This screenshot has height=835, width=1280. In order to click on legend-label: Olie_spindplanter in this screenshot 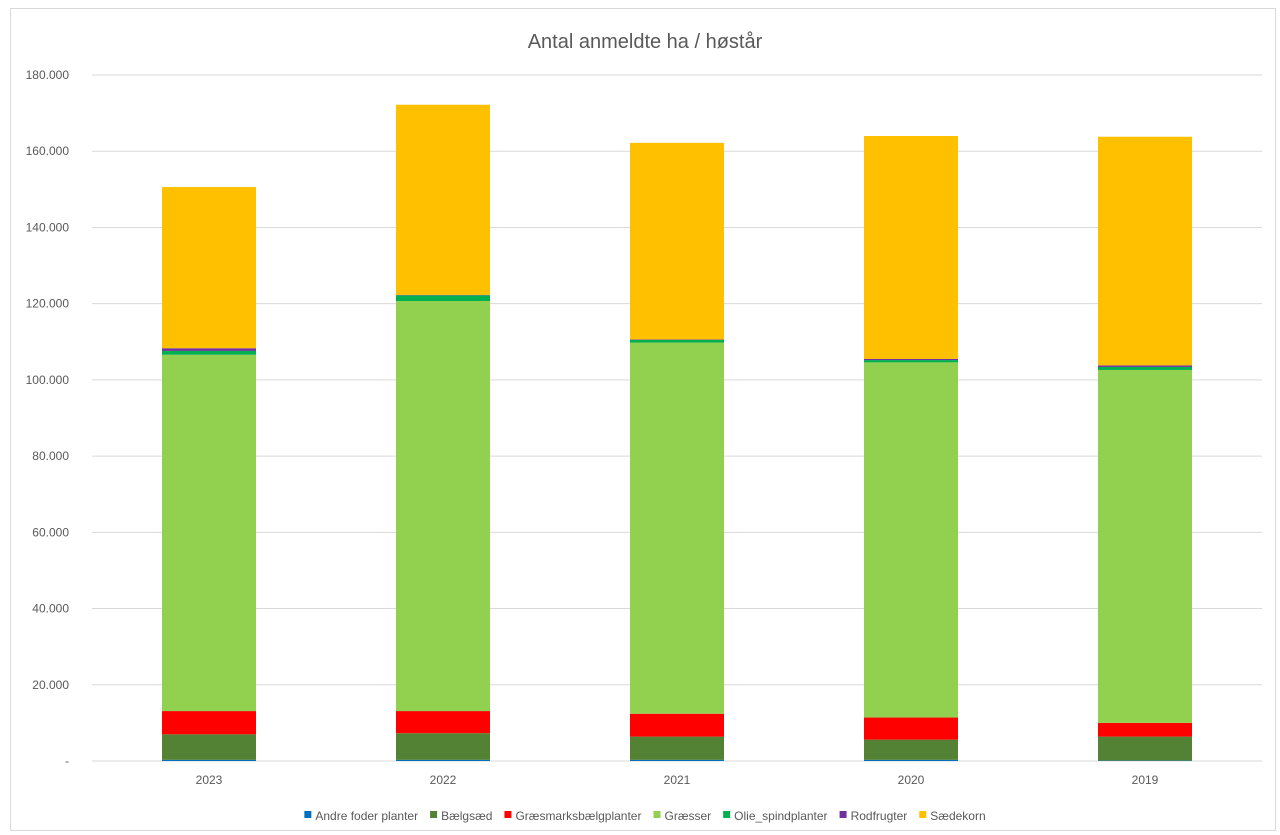, I will do `click(780, 816)`.